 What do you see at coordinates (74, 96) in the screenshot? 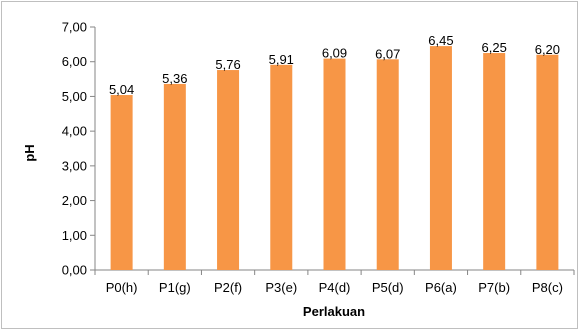
I see `y-tick-label: 5,00` at bounding box center [74, 96].